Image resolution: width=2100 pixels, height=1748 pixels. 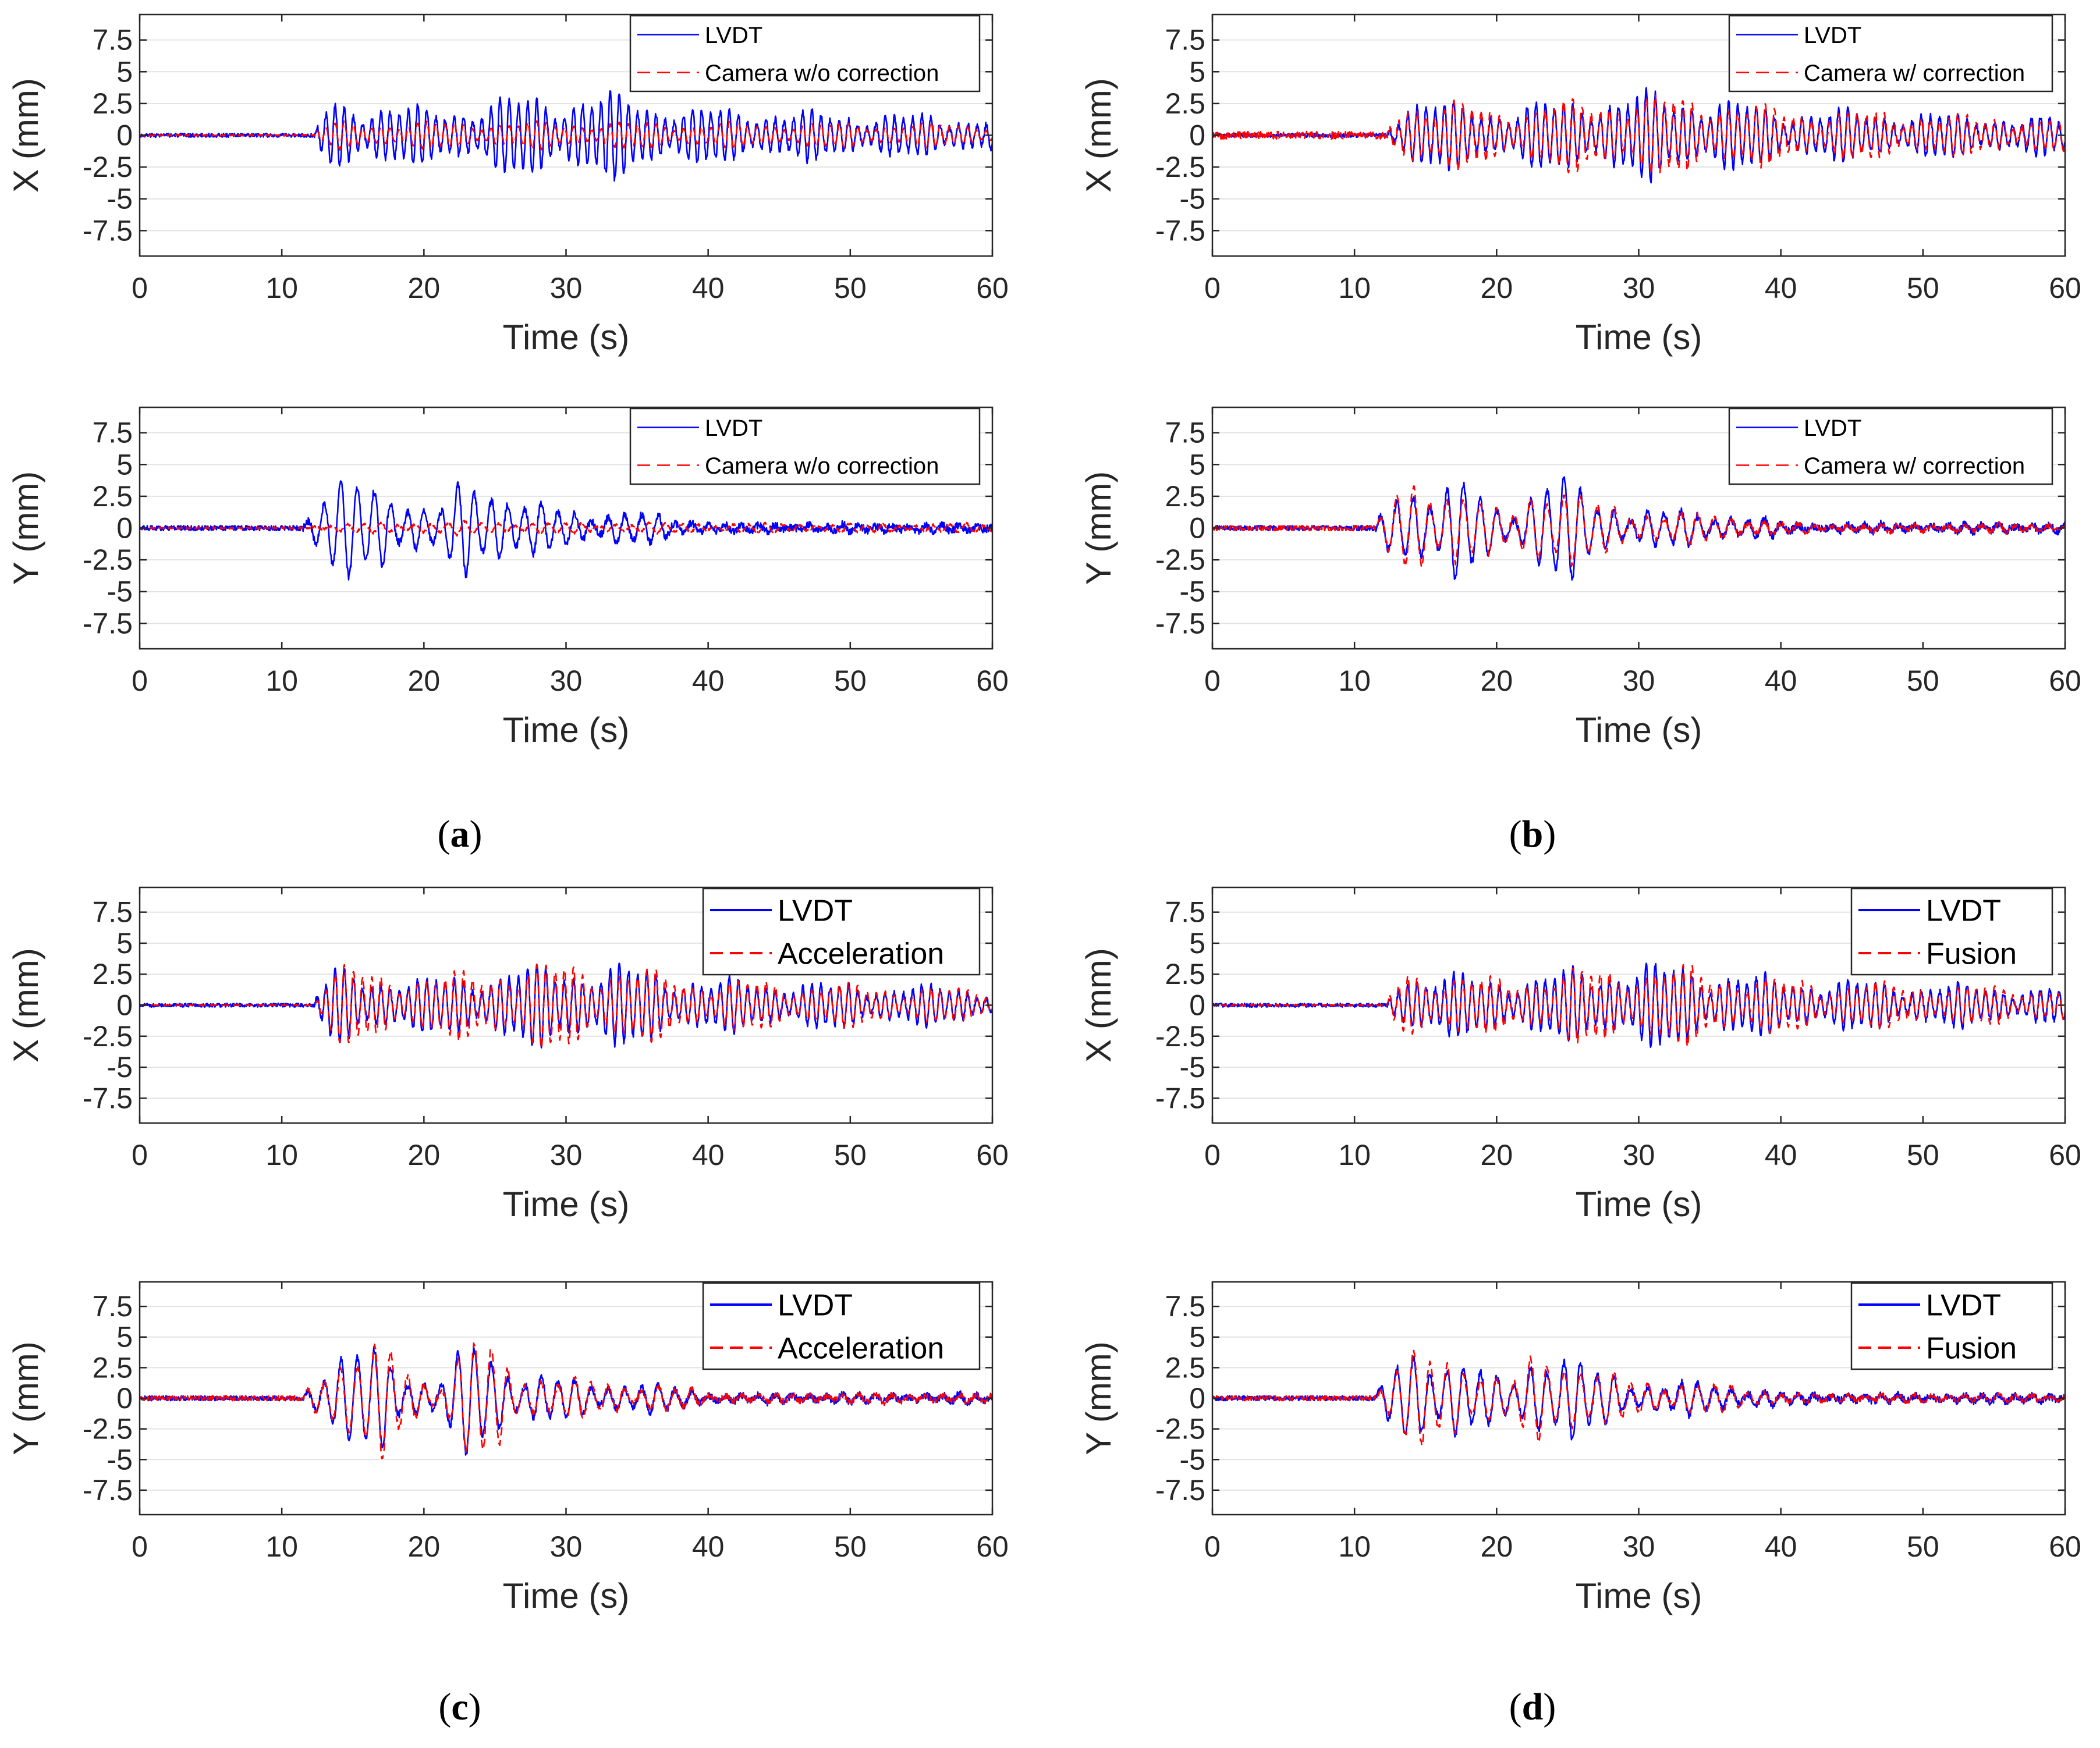 What do you see at coordinates (861, 954) in the screenshot?
I see `legend-label-acceleration: Acceleration` at bounding box center [861, 954].